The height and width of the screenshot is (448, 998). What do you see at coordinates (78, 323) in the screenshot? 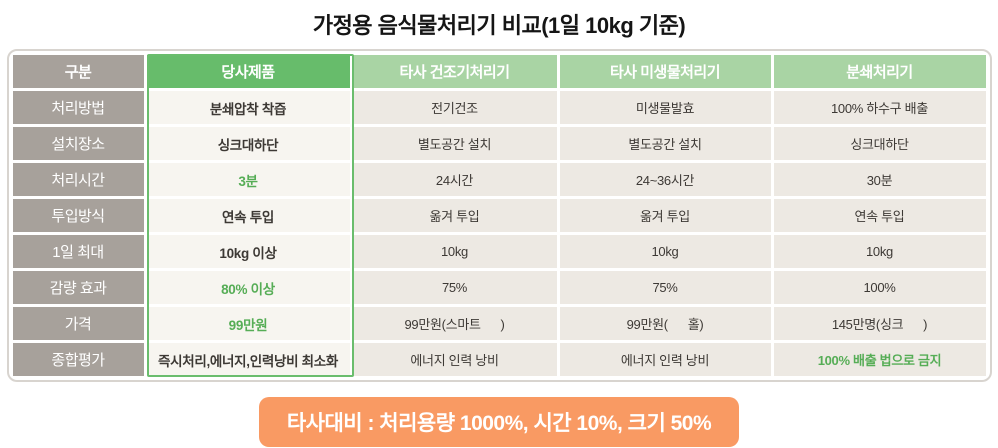
I see `row-label-price: 가격` at bounding box center [78, 323].